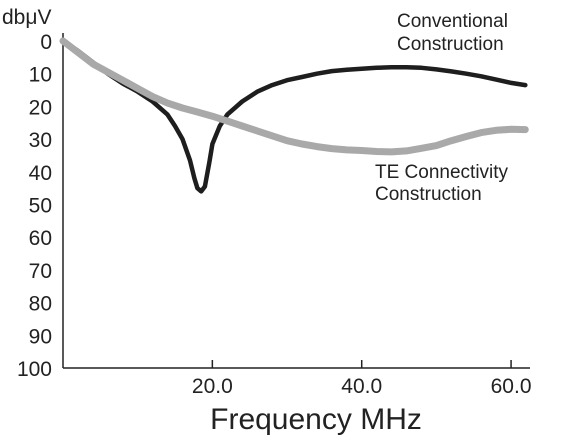 The image size is (561, 444). Describe the element at coordinates (34, 369) in the screenshot. I see `y-tick-label: 100` at that location.